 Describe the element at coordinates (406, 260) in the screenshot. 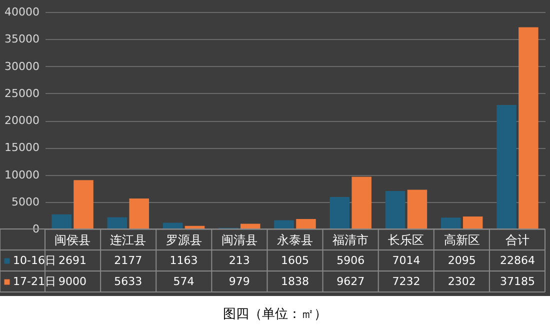

I see `data-label: 7014` at that location.